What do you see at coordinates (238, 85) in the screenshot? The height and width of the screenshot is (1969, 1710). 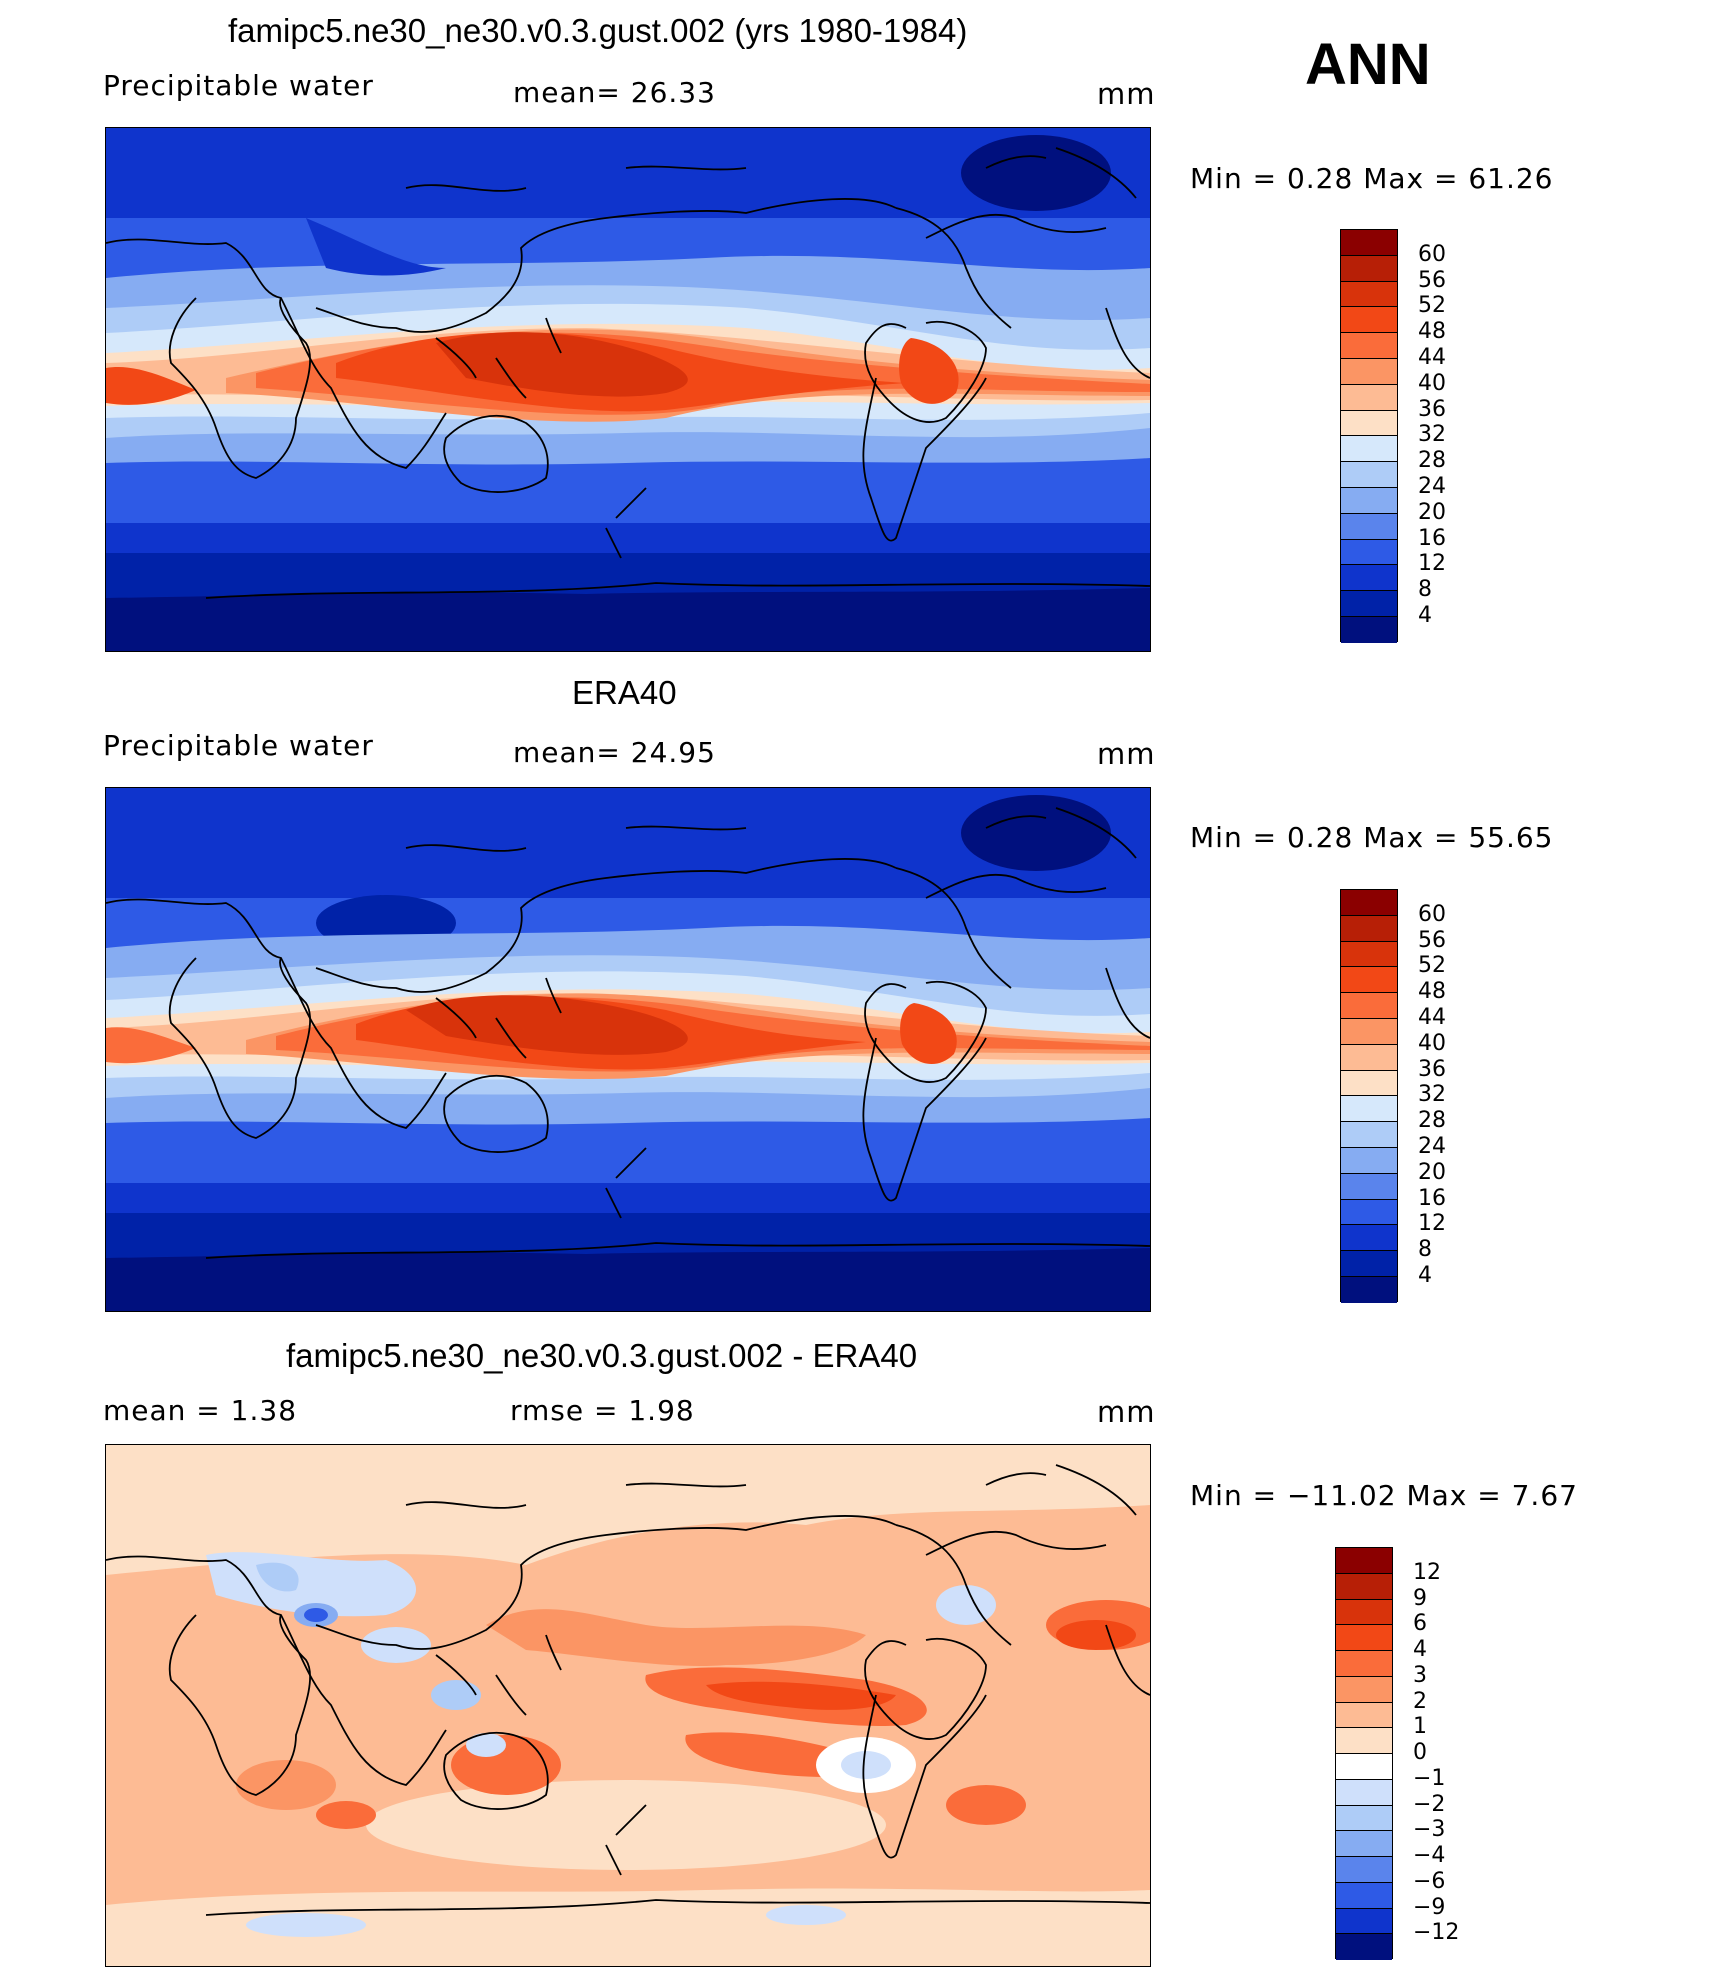 I see `panel1-variable-label: Precipitable water` at bounding box center [238, 85].